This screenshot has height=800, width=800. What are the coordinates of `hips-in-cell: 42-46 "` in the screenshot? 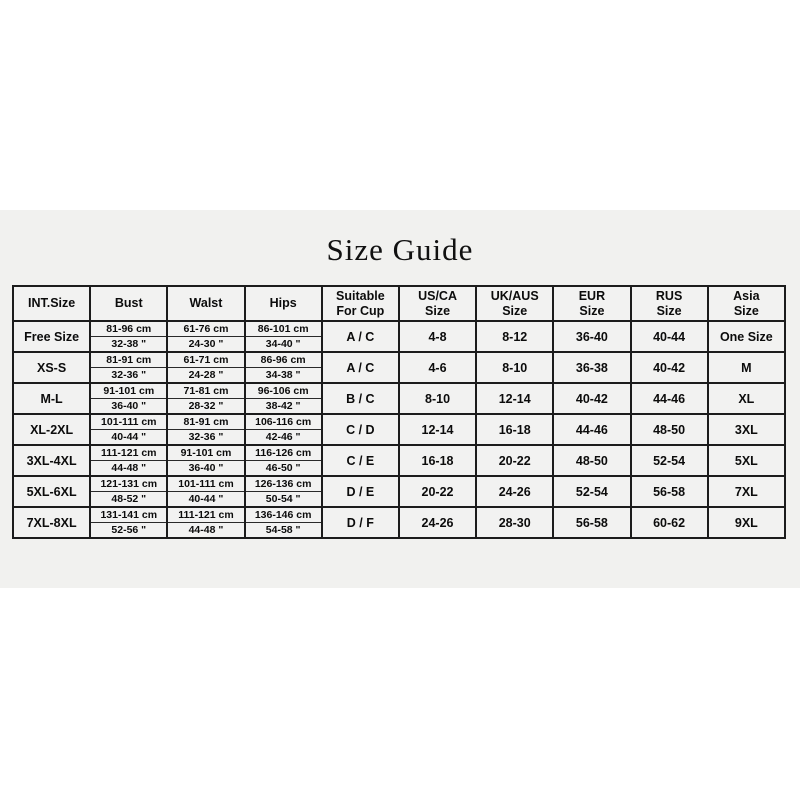 It's located at (283, 437).